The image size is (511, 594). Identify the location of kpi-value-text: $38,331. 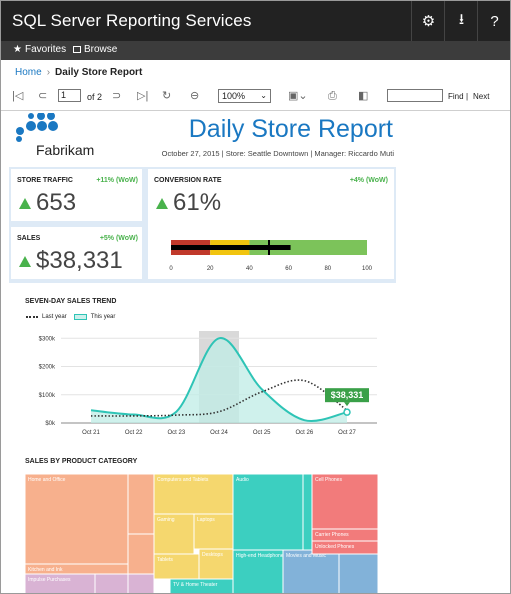
(79, 260).